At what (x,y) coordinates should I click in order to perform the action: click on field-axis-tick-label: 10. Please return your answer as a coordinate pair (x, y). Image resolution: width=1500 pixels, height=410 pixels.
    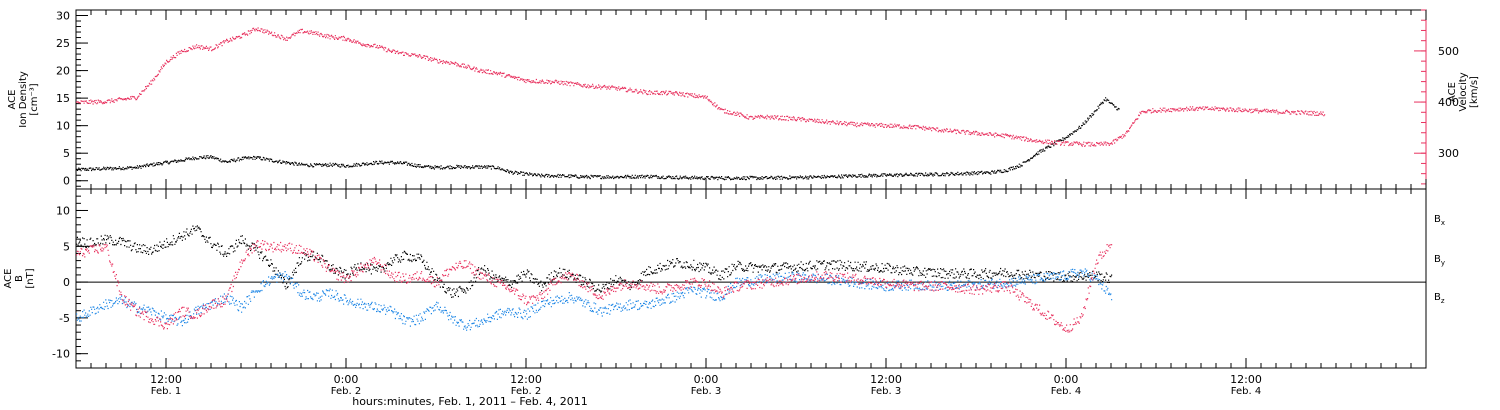
    Looking at the image, I should click on (63, 210).